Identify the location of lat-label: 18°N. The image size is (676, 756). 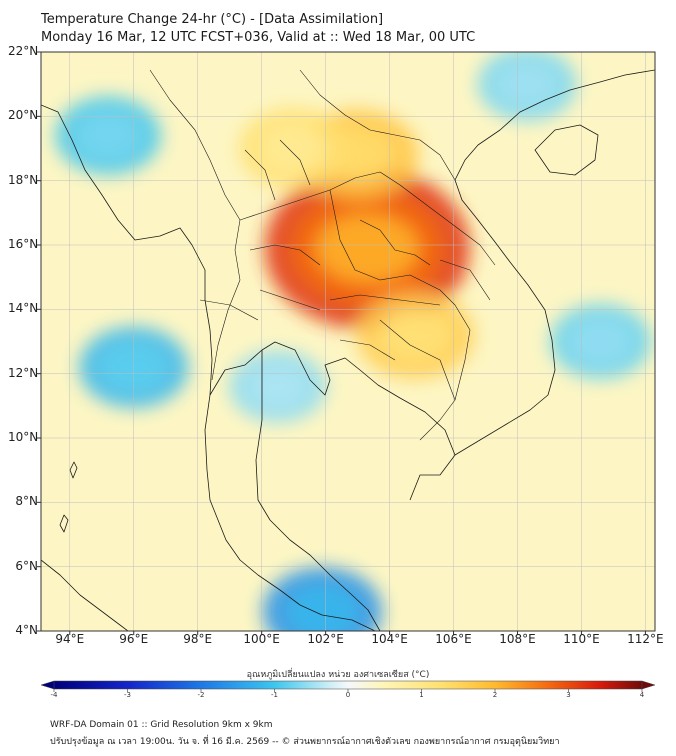
(23, 179).